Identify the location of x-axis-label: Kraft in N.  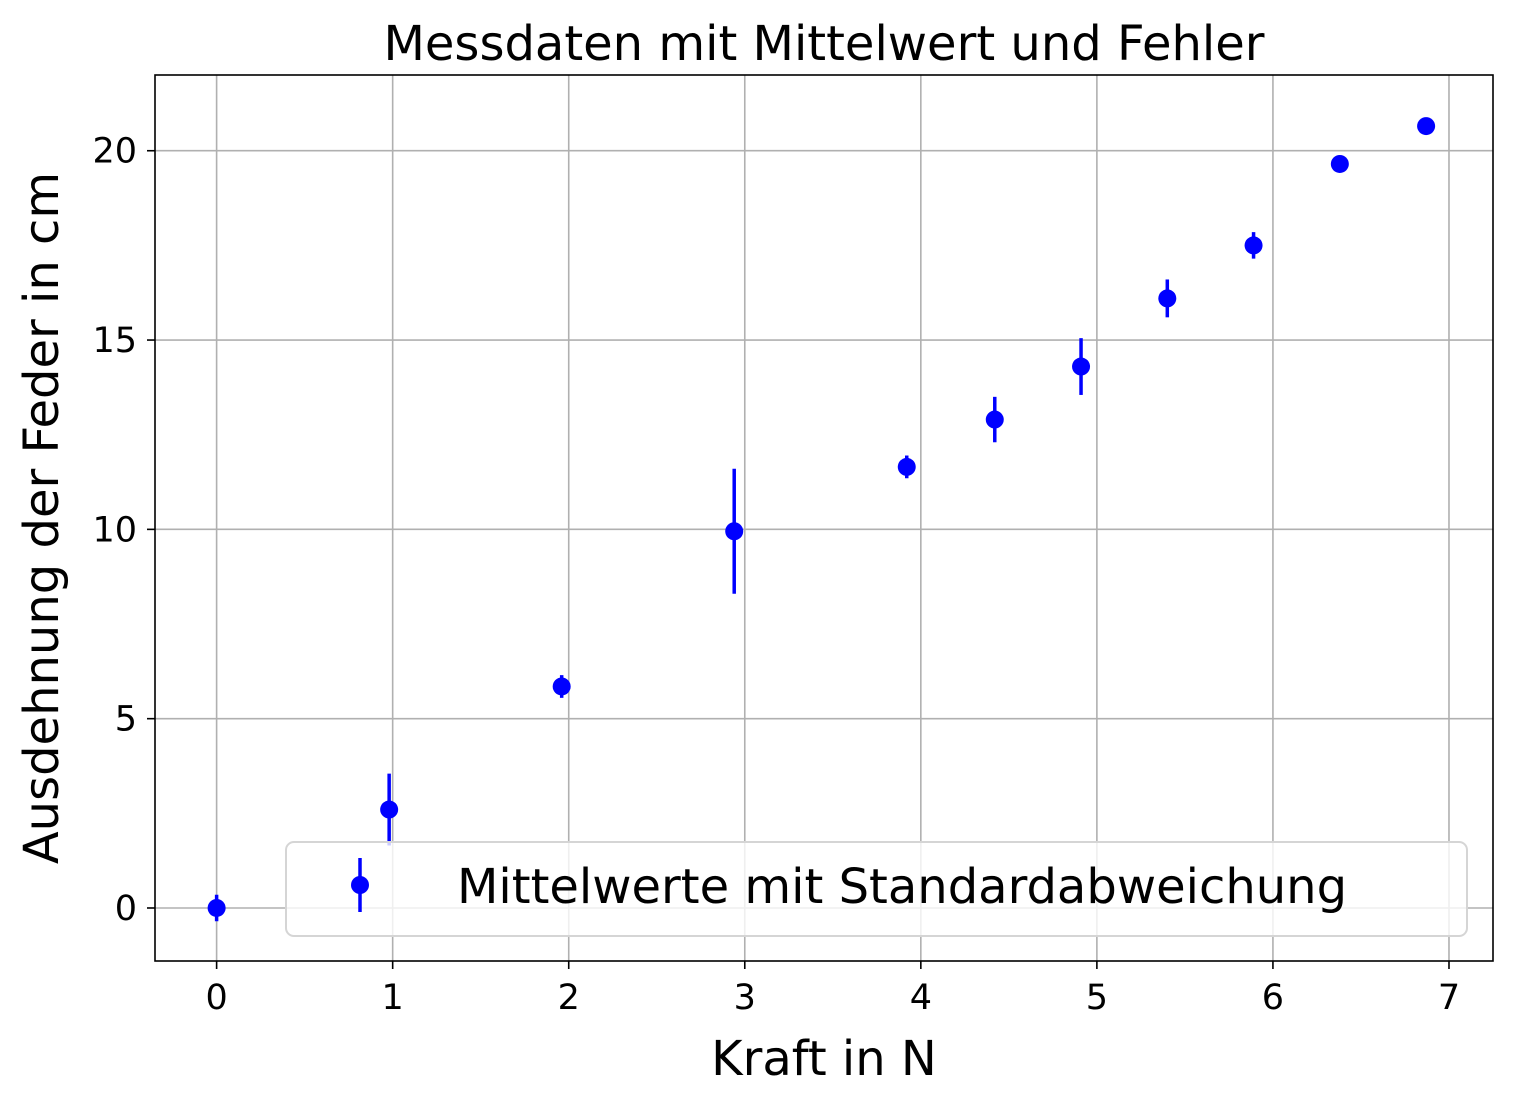
(824, 1059).